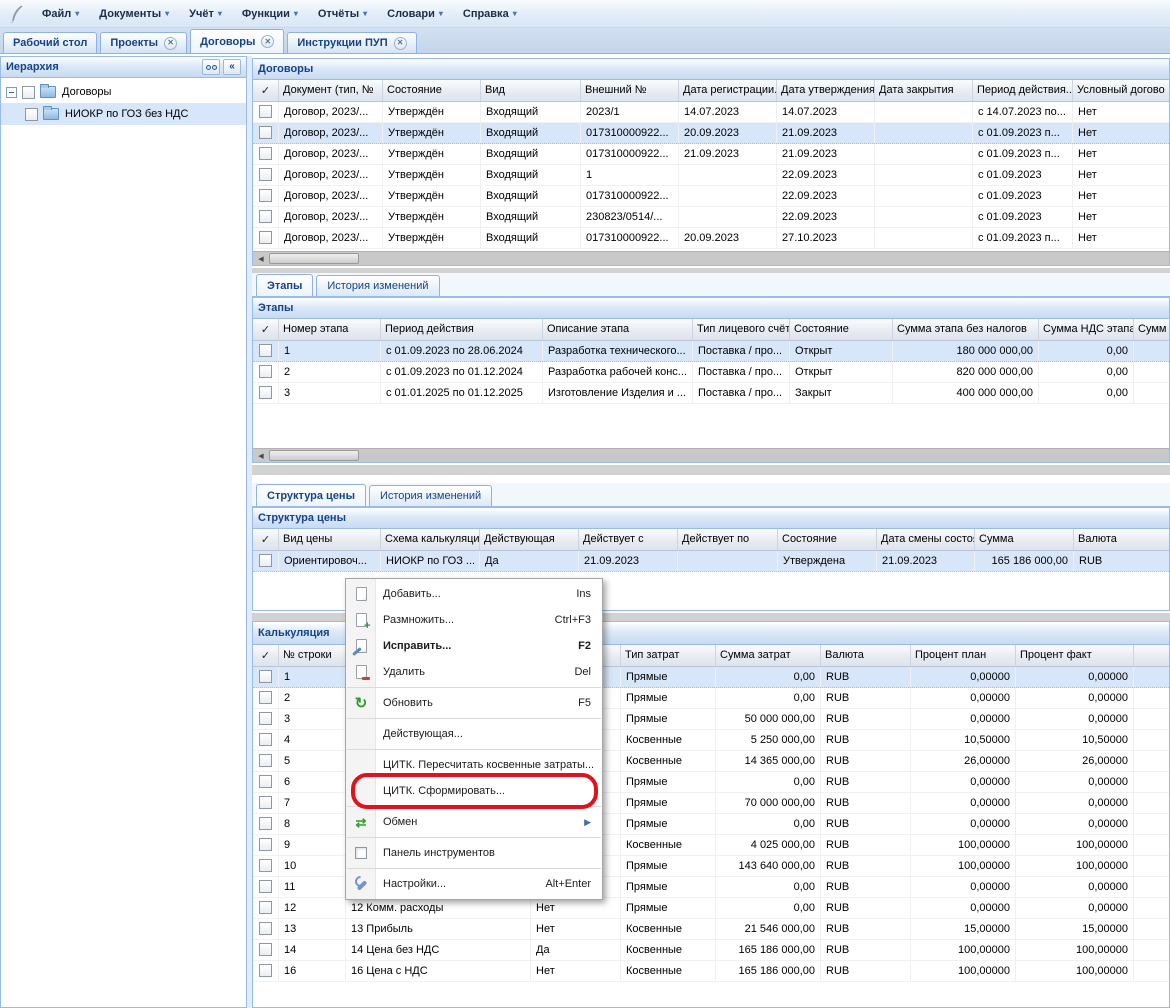 The height and width of the screenshot is (1008, 1170). Describe the element at coordinates (11, 92) in the screenshot. I see `collapse-node-icon` at that location.